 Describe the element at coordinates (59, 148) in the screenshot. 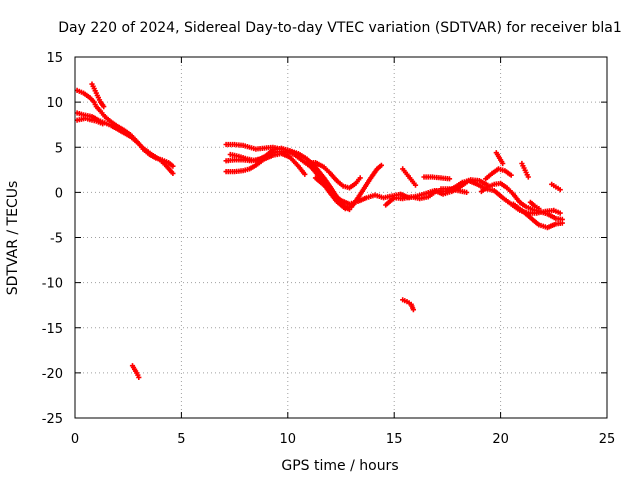

I see `y-tick-label: 5` at that location.